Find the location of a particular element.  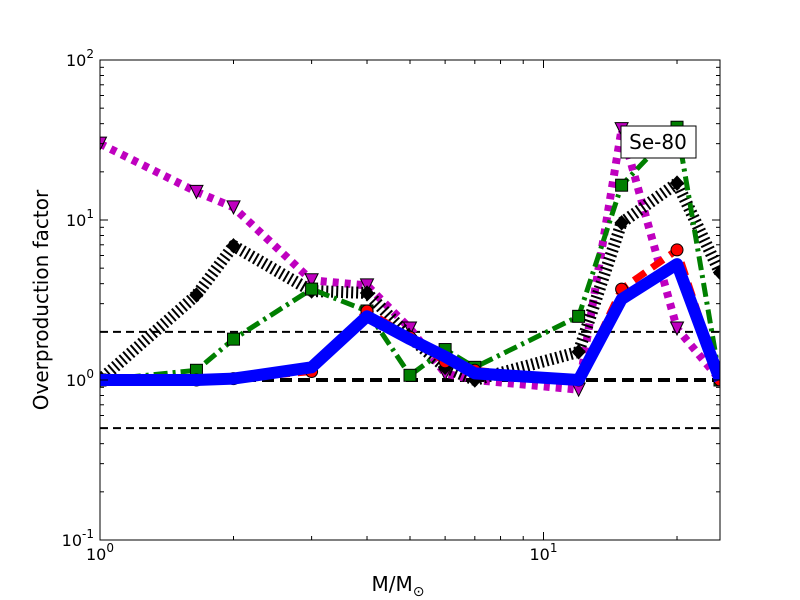

annotation-label: Se-80 is located at coordinates (658, 142).